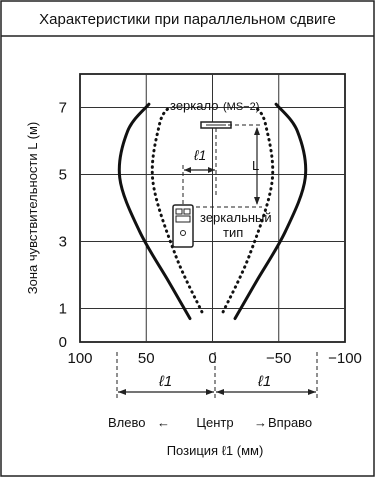 The image size is (375, 482). What do you see at coordinates (264, 381) in the screenshot?
I see `right-dim-label: ℓ1` at bounding box center [264, 381].